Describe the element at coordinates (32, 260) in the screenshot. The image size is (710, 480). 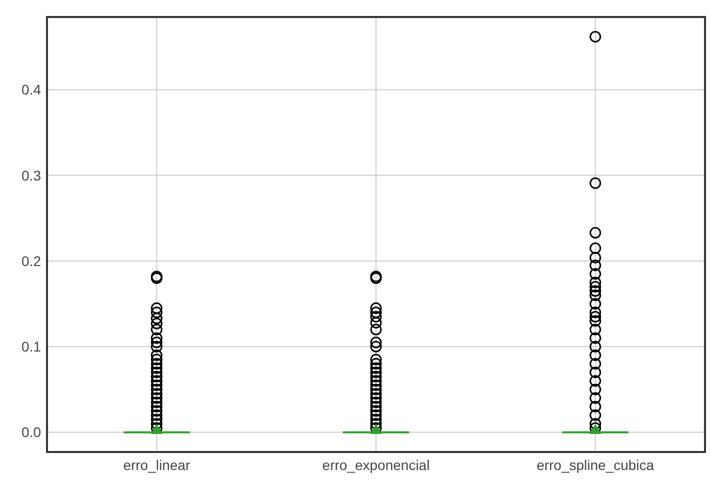
I see `y-tick-label: 0.2` at that location.